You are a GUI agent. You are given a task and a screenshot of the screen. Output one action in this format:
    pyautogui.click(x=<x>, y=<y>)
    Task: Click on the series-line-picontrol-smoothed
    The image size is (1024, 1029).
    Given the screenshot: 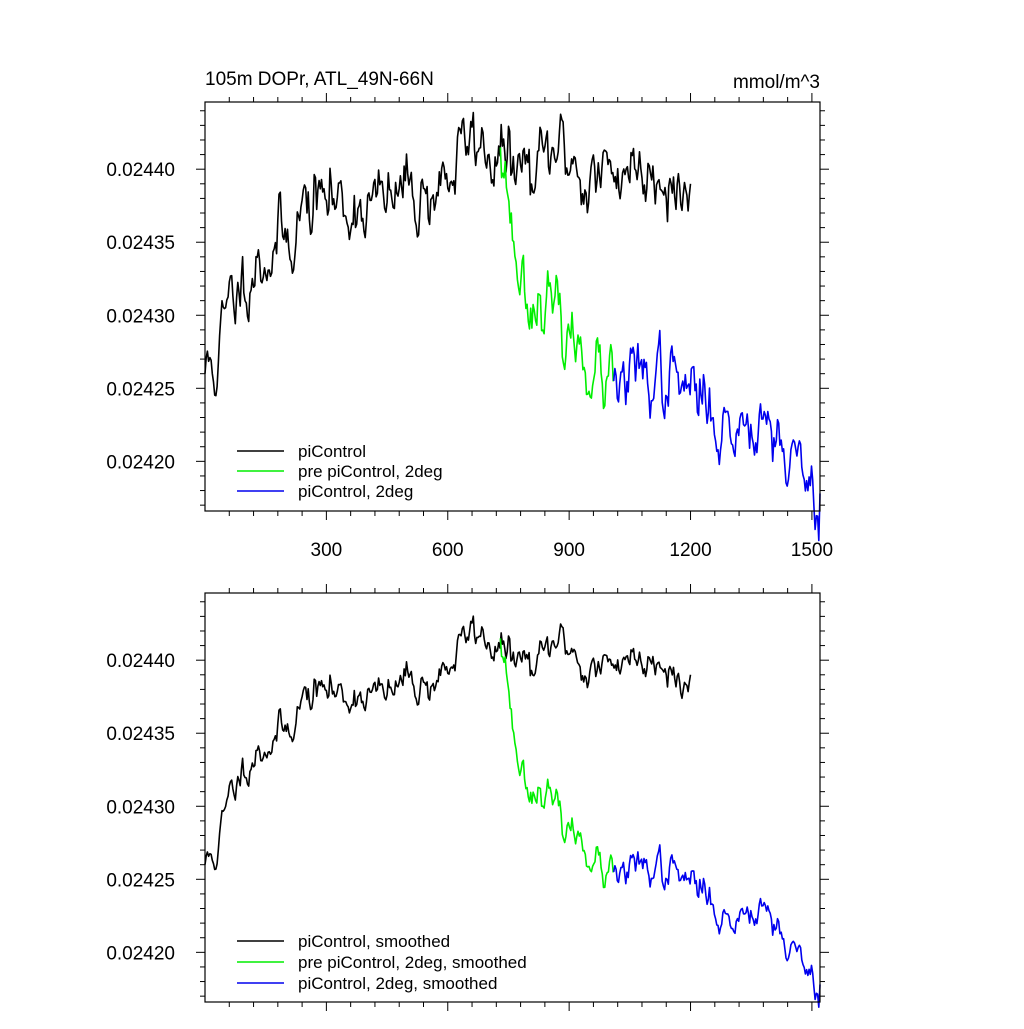 What is the action you would take?
    pyautogui.click(x=448, y=743)
    